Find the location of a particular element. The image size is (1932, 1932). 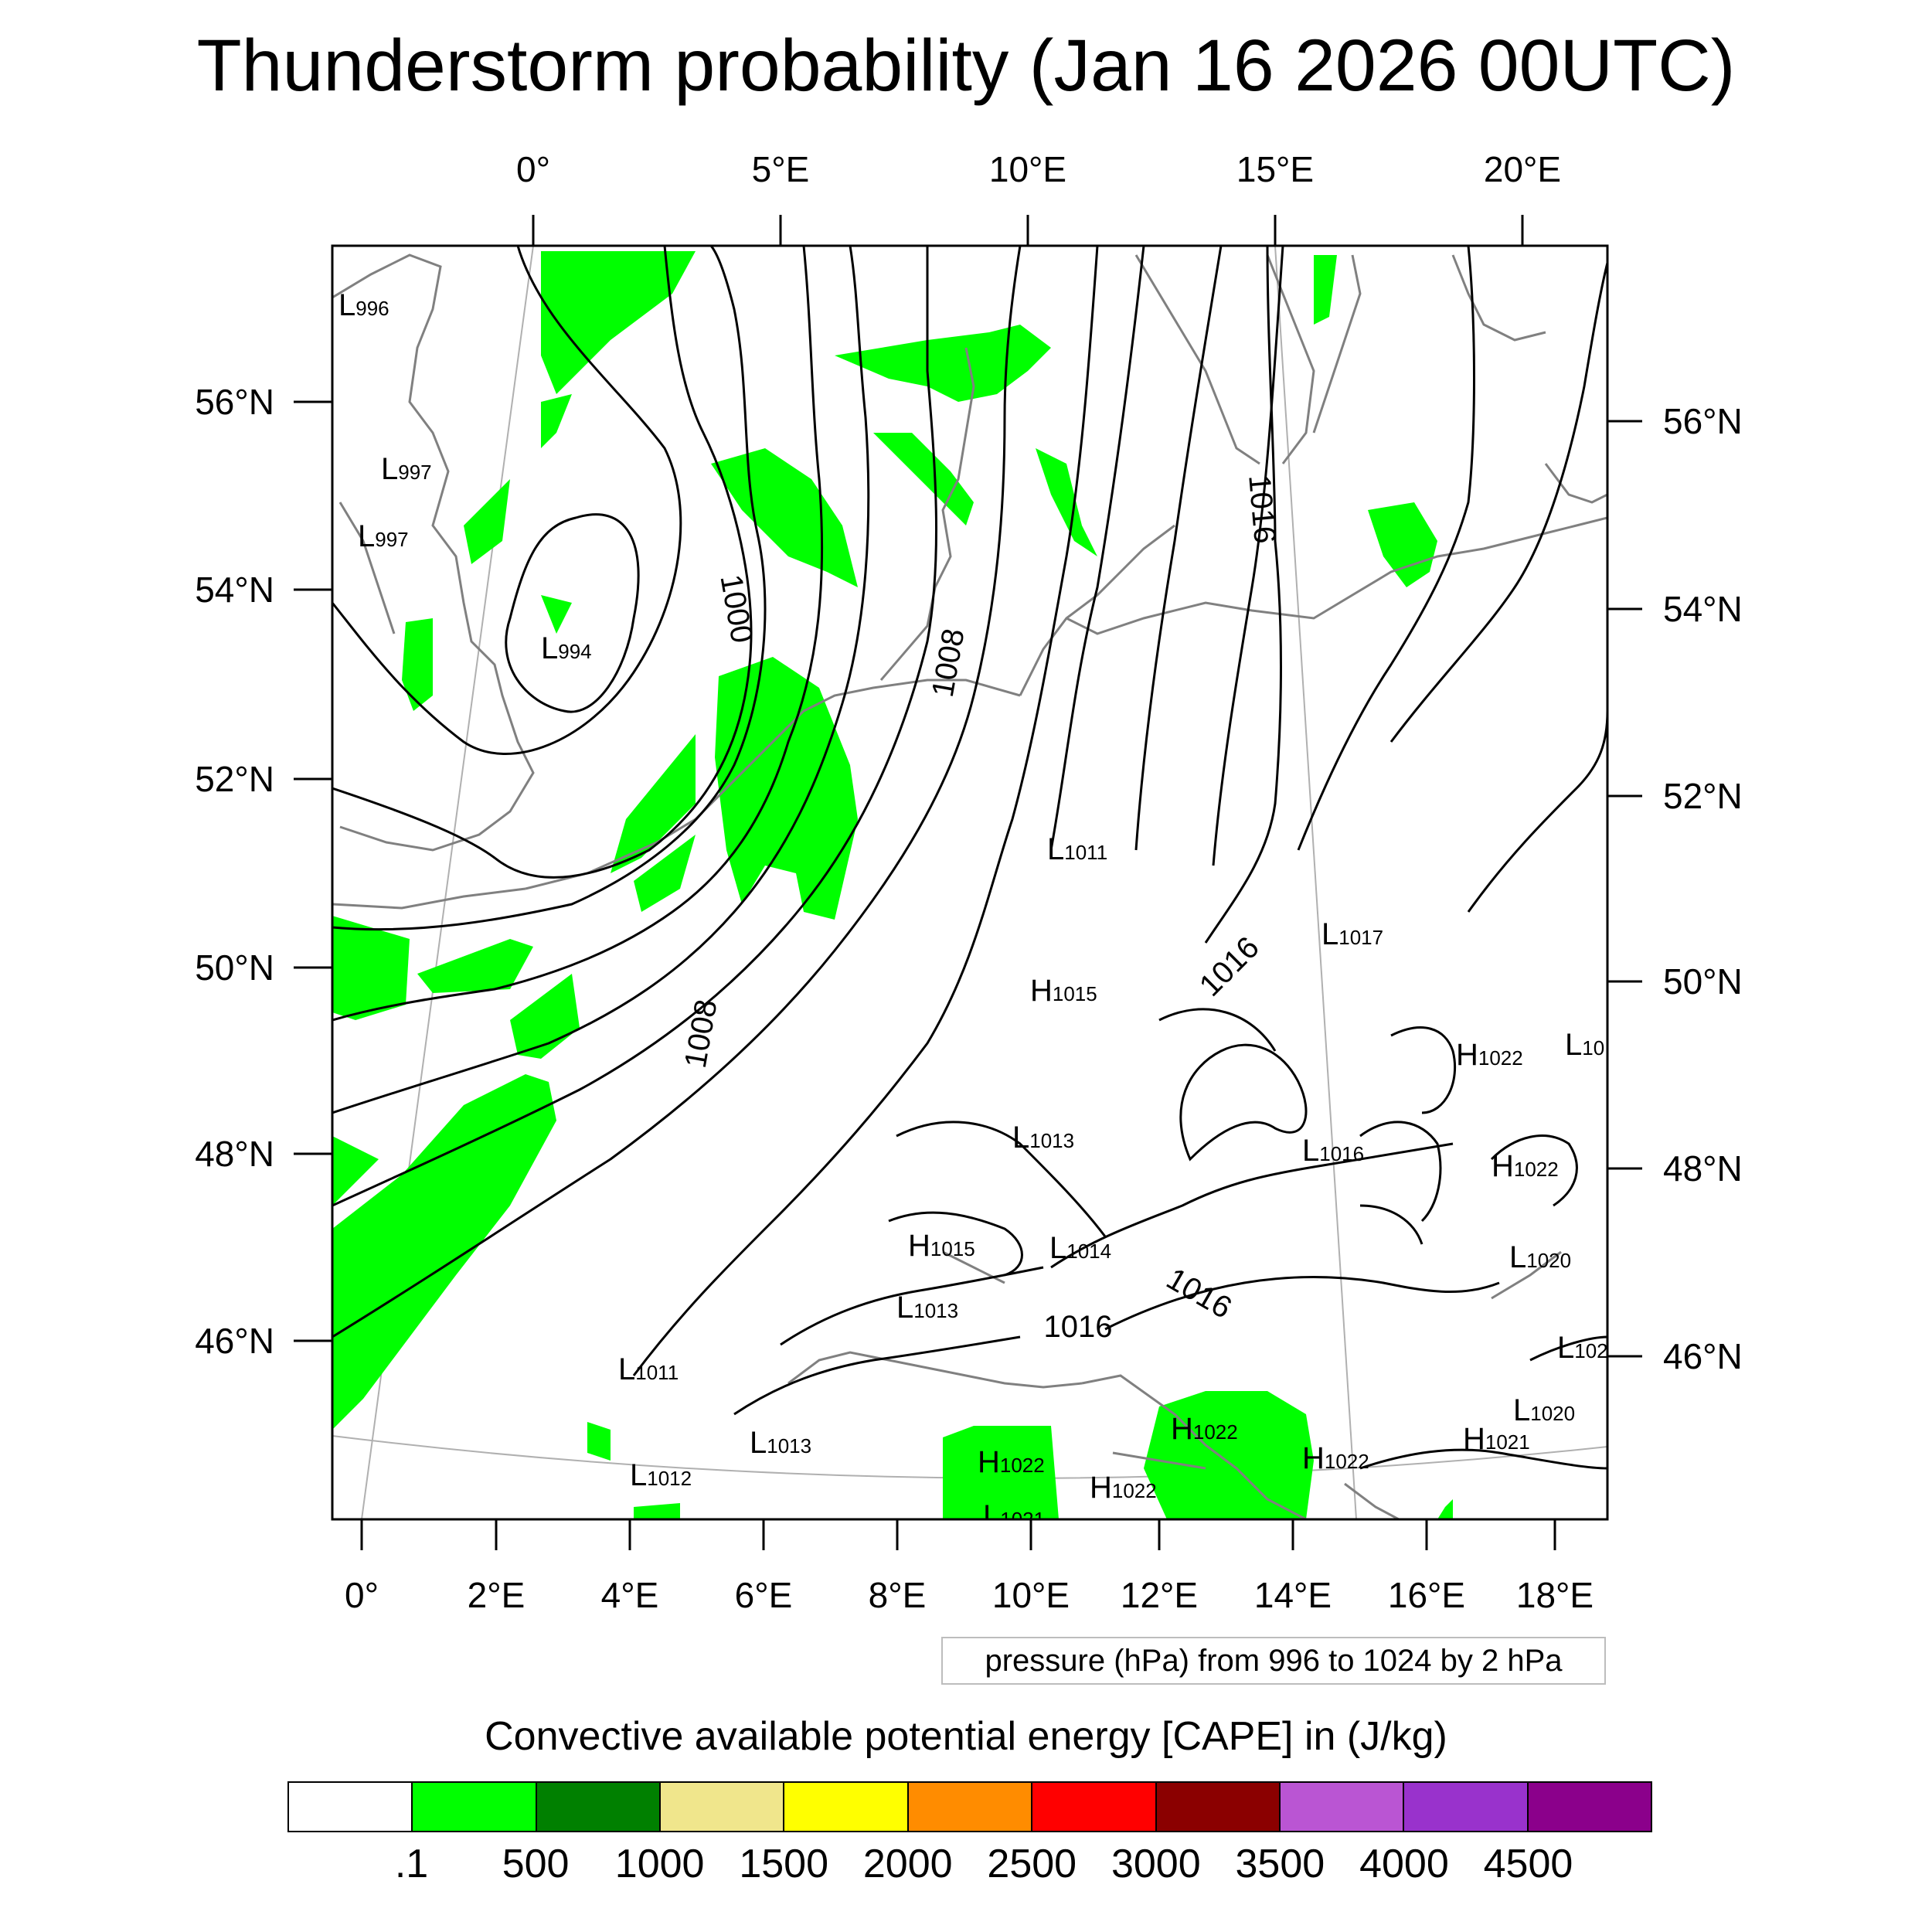

colorbar-label: 3500 is located at coordinates (1280, 1864).